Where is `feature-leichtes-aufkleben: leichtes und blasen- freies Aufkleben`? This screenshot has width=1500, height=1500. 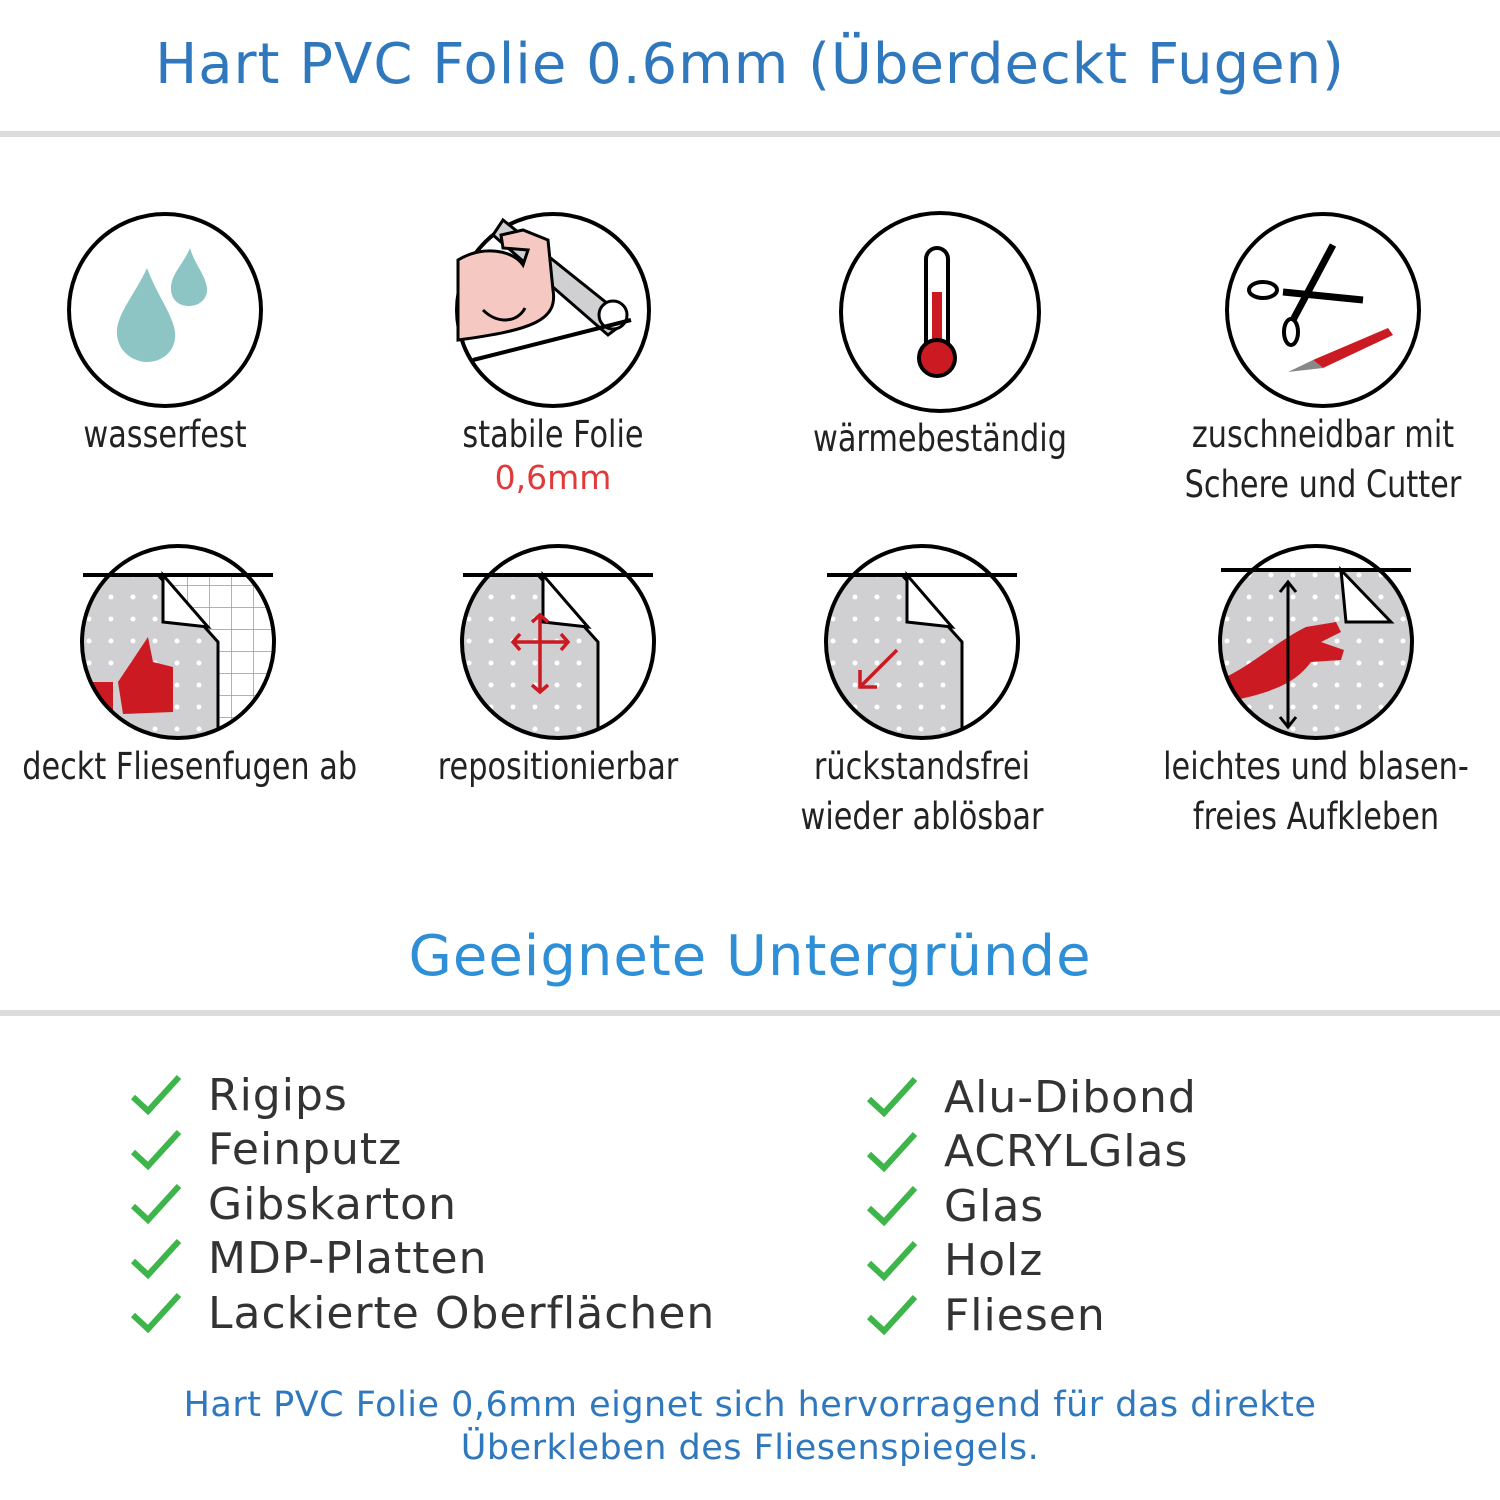 feature-leichtes-aufkleben: leichtes und blasen- freies Aufkleben is located at coordinates (1313, 692).